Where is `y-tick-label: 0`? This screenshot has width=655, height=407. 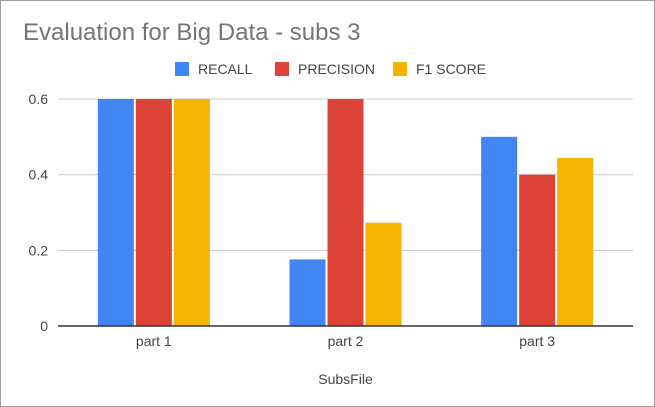
y-tick-label: 0 is located at coordinates (44, 326).